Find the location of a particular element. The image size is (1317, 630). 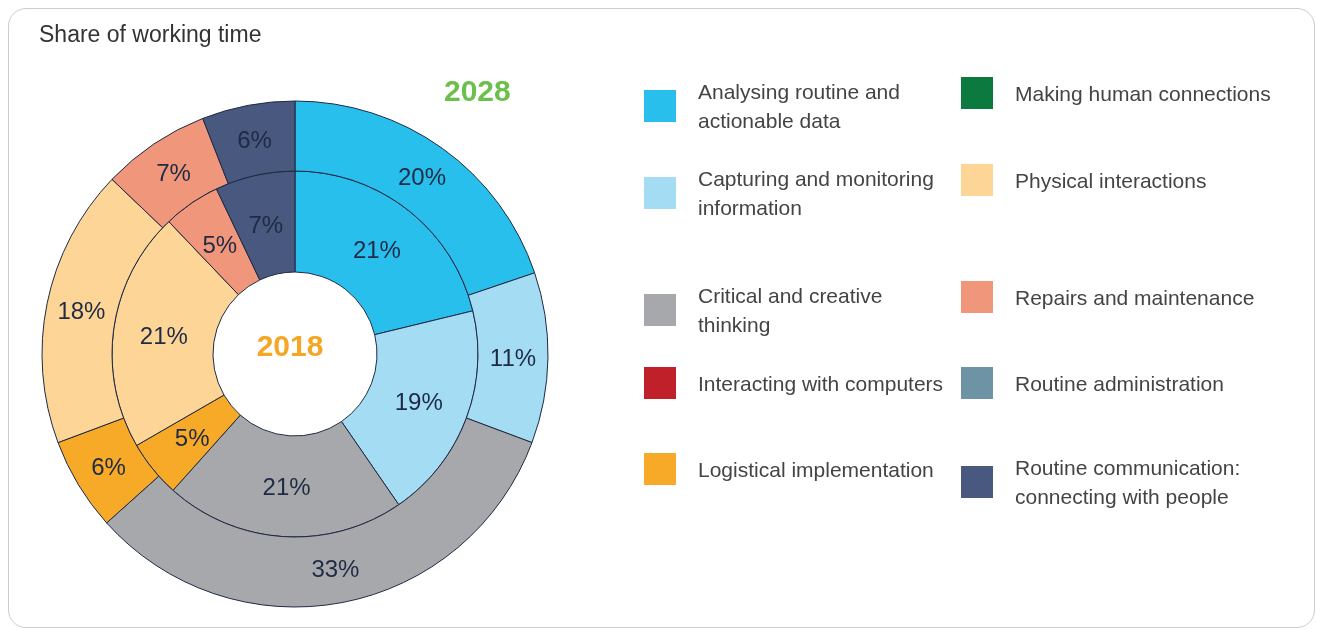

slice-label: 2018 is located at coordinates (290, 346).